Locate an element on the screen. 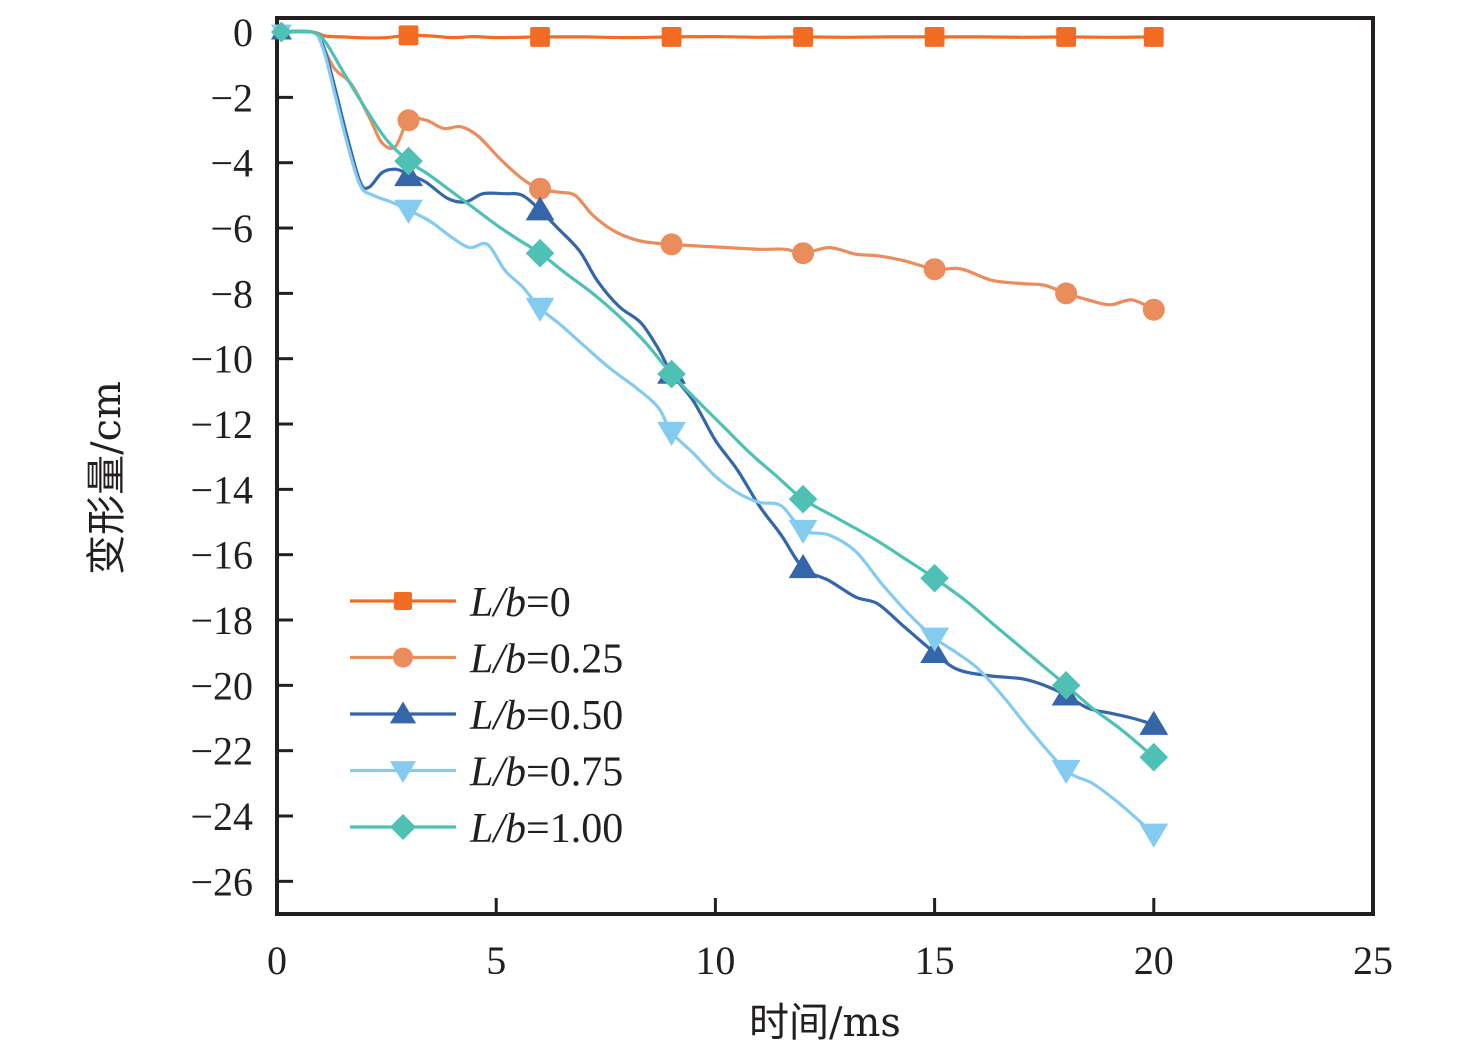  legend-item: L/b=0.50 is located at coordinates (486, 716).